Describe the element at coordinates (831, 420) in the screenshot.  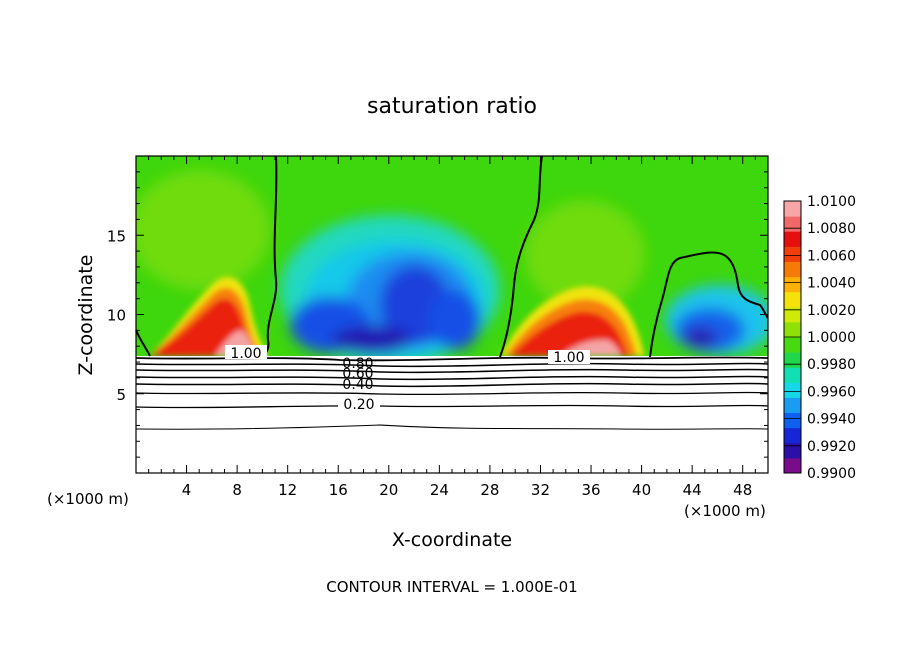
I see `colorbar-label: 0.9940` at that location.